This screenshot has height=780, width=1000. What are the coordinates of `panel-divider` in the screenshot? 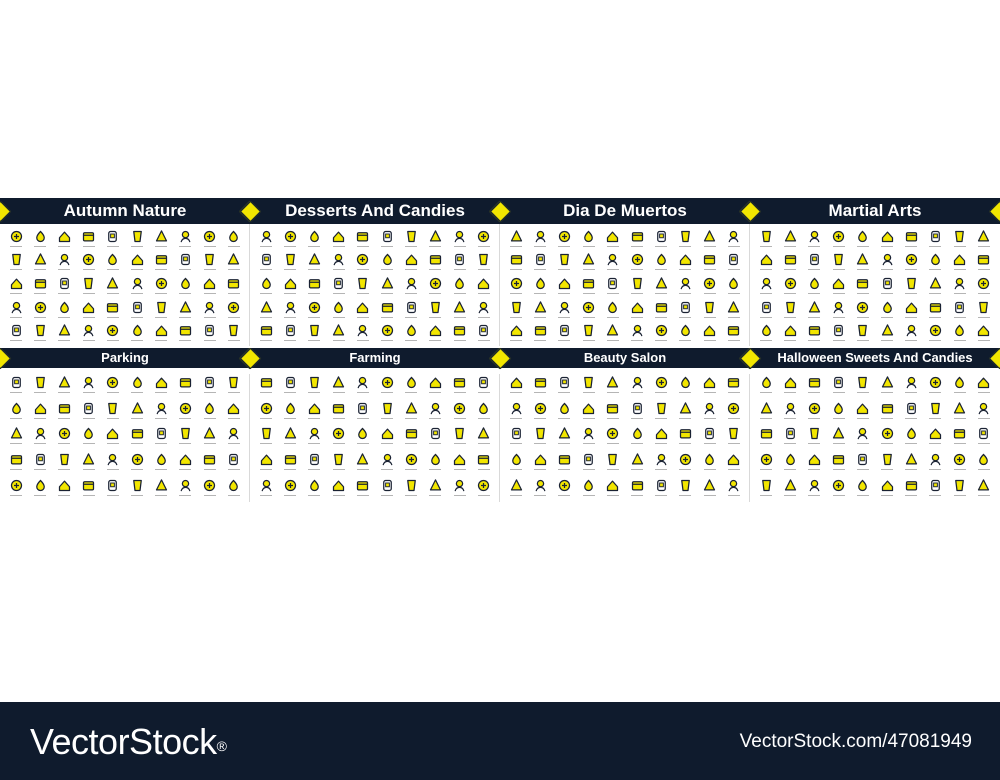 It's located at (249, 285).